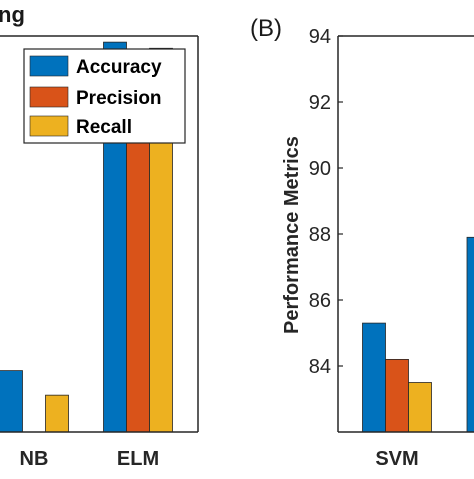  What do you see at coordinates (34, 459) in the screenshot?
I see `x-tick-label-nb: NB` at bounding box center [34, 459].